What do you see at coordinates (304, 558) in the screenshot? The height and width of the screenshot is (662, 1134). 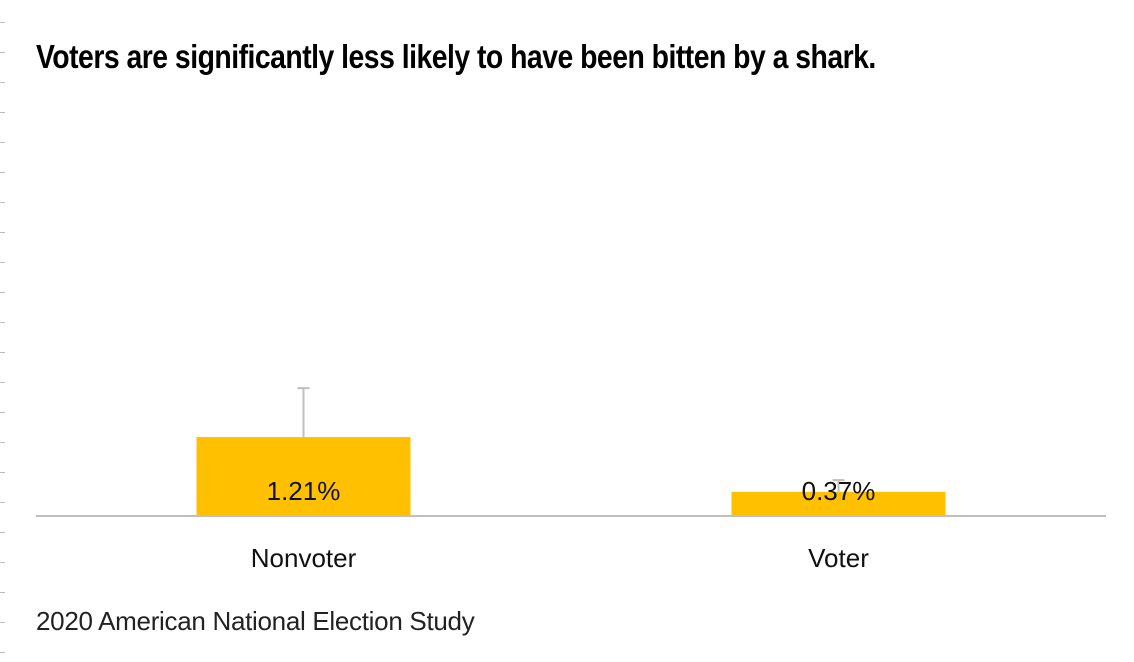 I see `category-label-nonvoter: Nonvoter` at bounding box center [304, 558].